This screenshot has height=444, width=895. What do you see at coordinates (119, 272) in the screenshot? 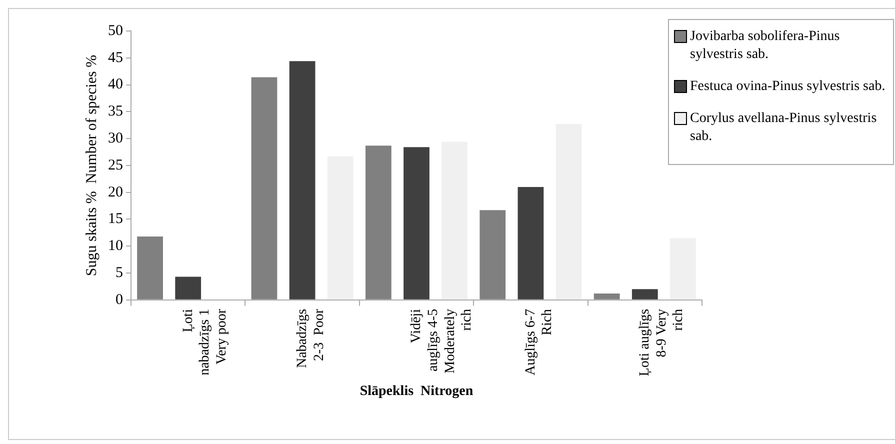
I see `y-tick-label: 5` at bounding box center [119, 272].